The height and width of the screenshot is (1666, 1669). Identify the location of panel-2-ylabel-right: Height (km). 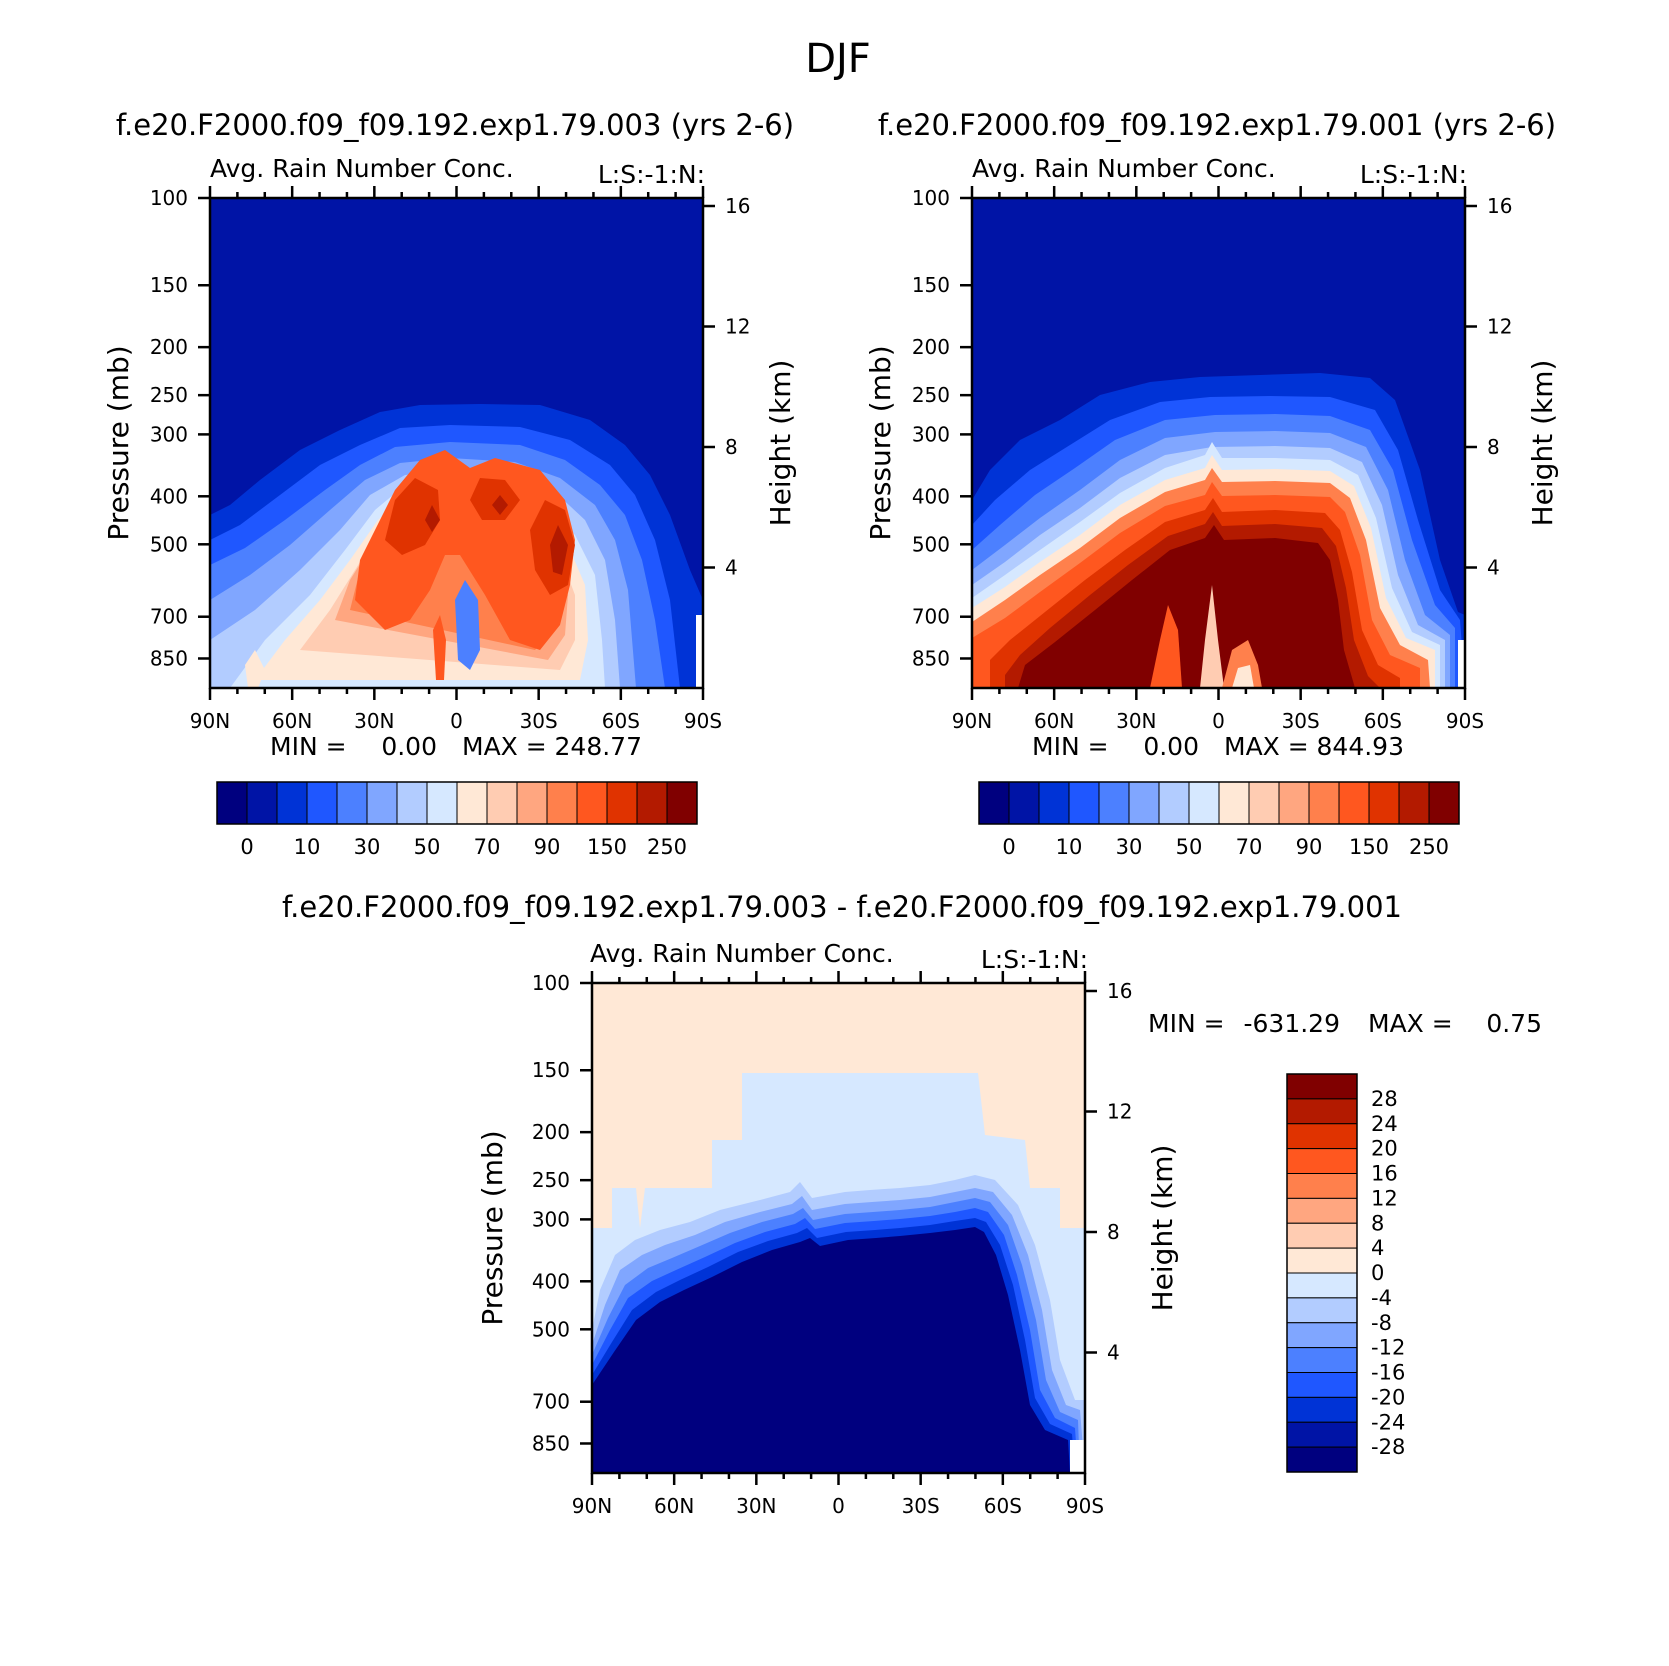
(1542, 443).